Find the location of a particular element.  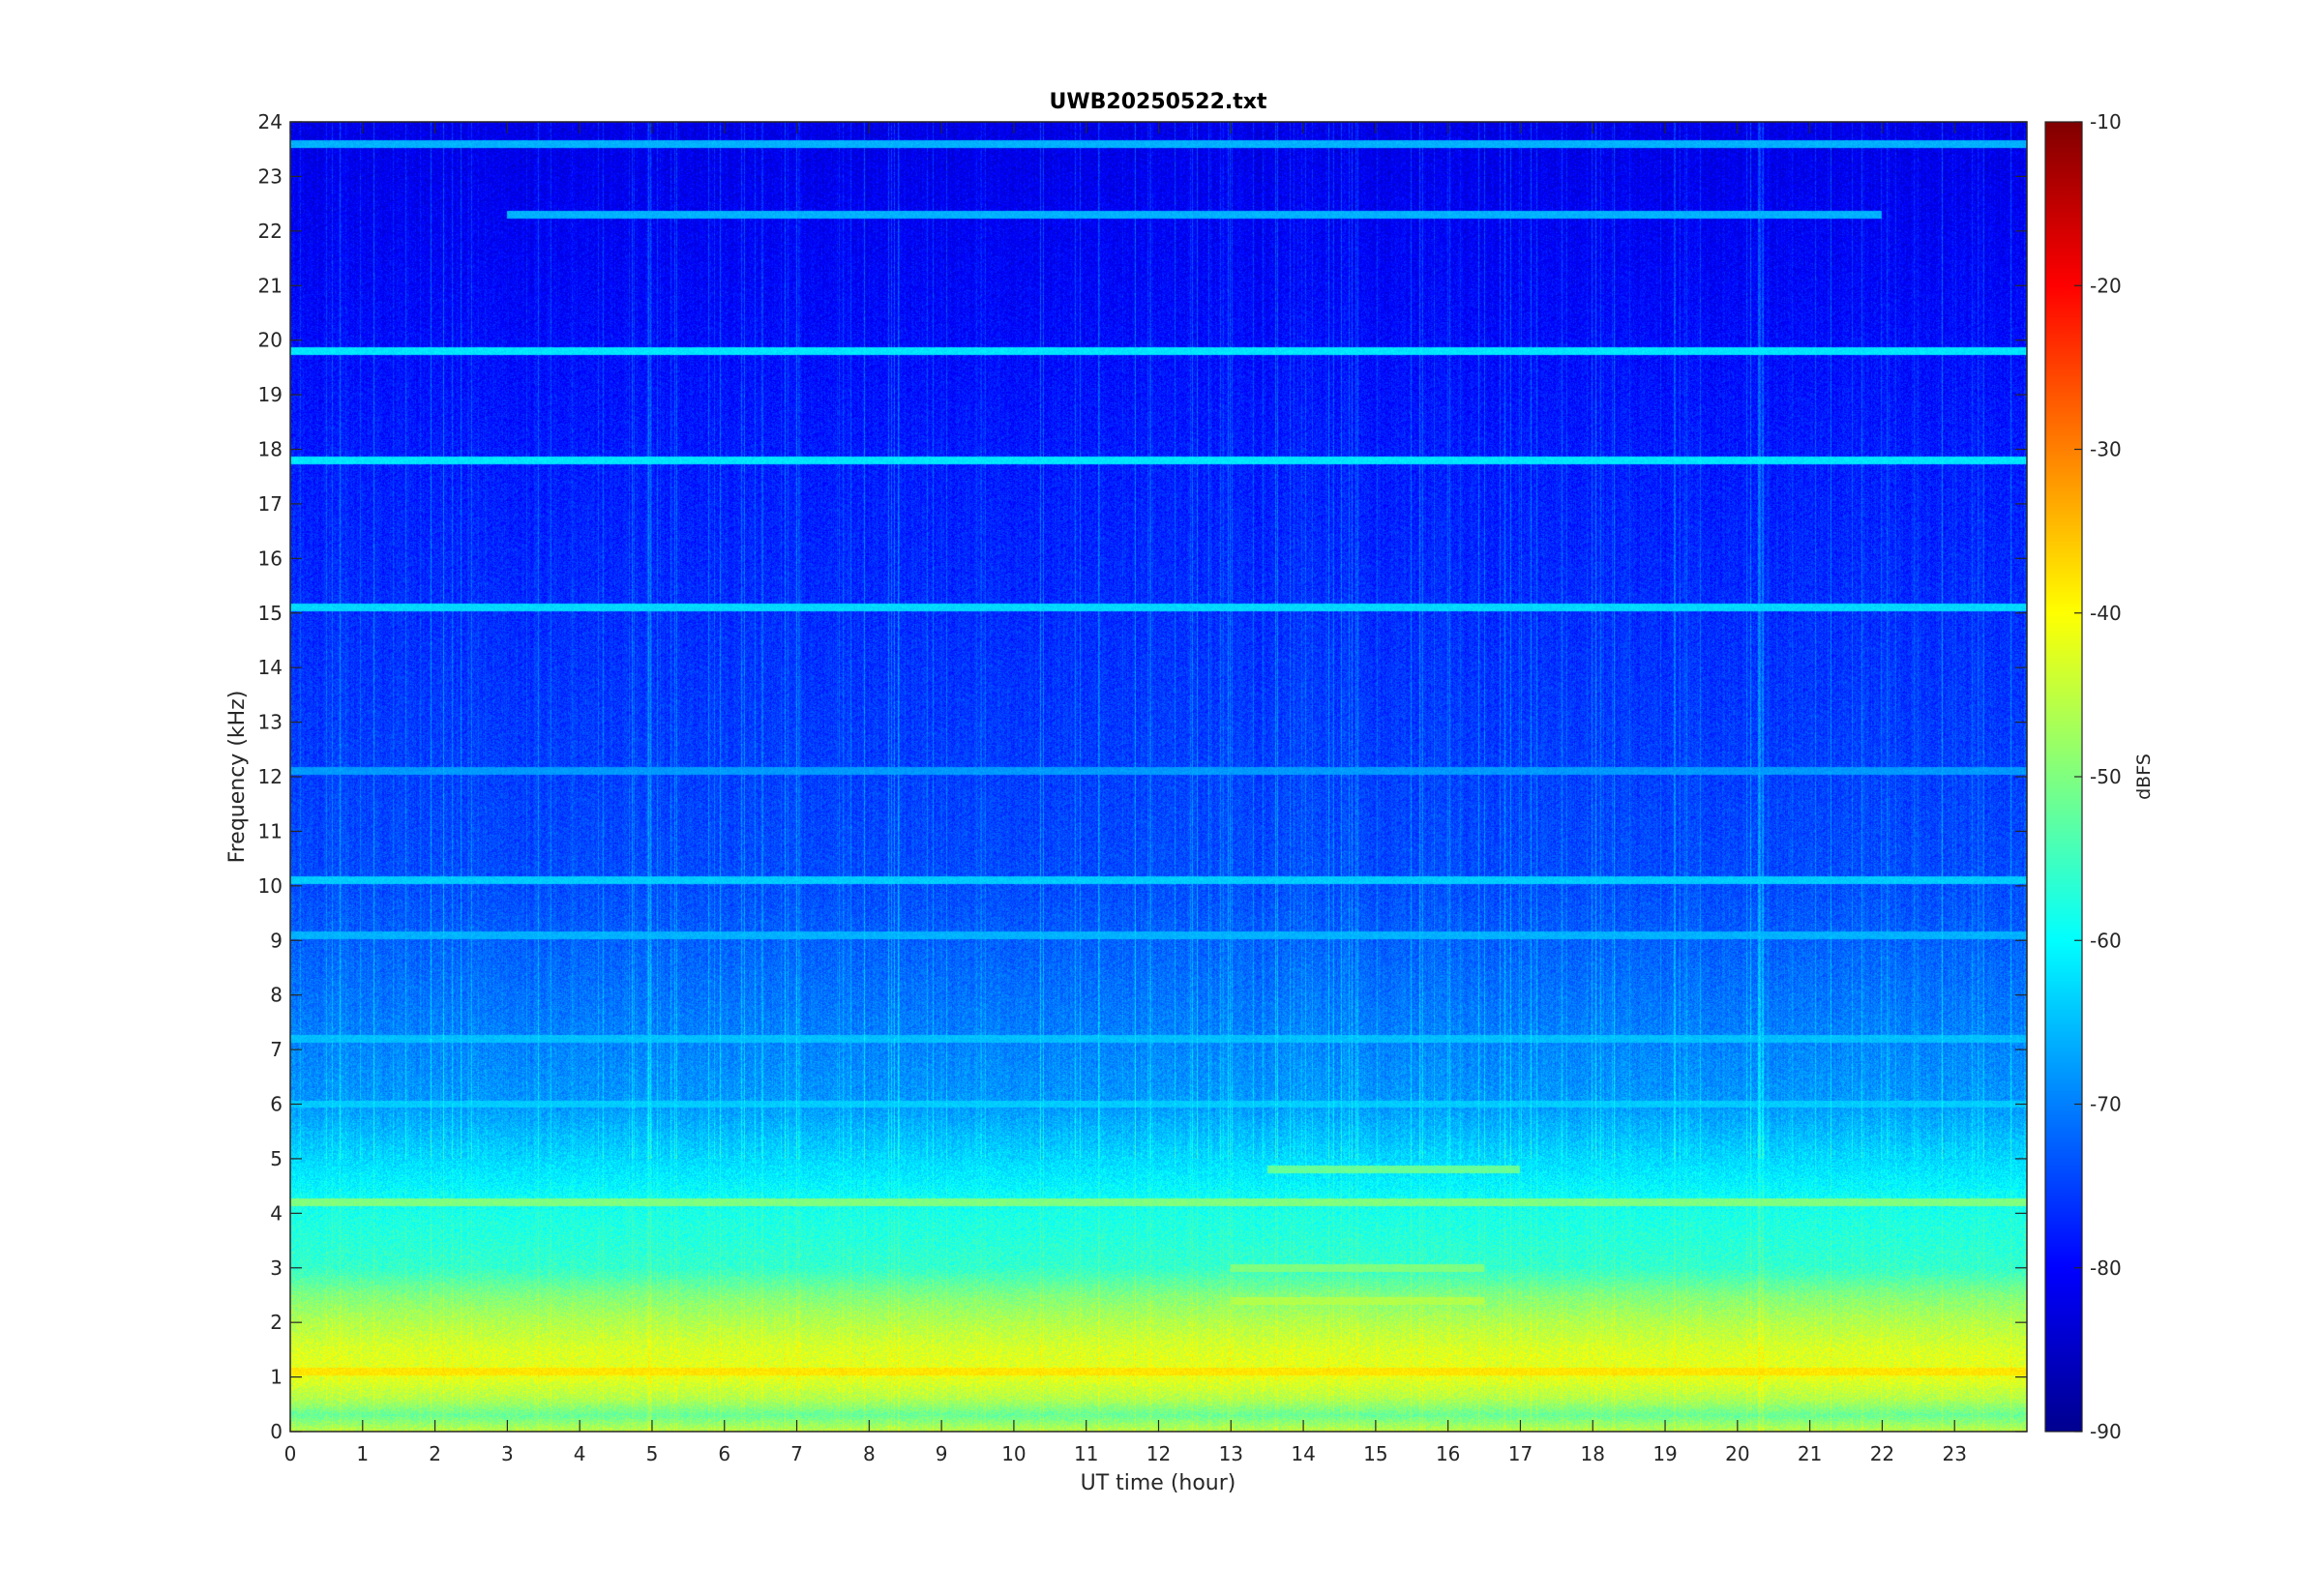

y-tick-label: 19 is located at coordinates (270, 394).